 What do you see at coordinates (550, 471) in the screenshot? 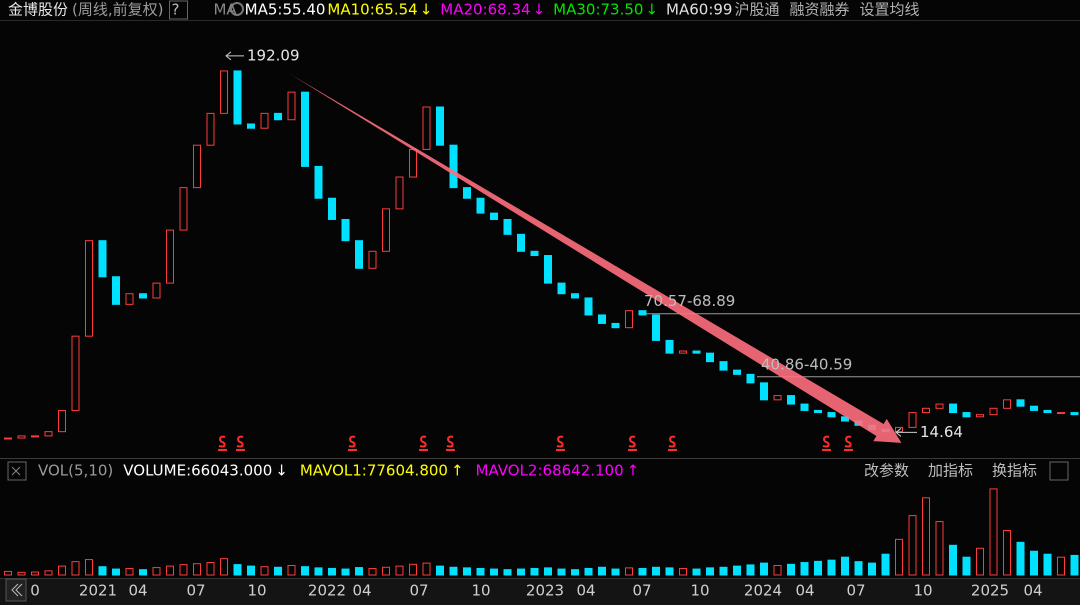
I see `volume-value: MAVOL2:68642.100` at bounding box center [550, 471].